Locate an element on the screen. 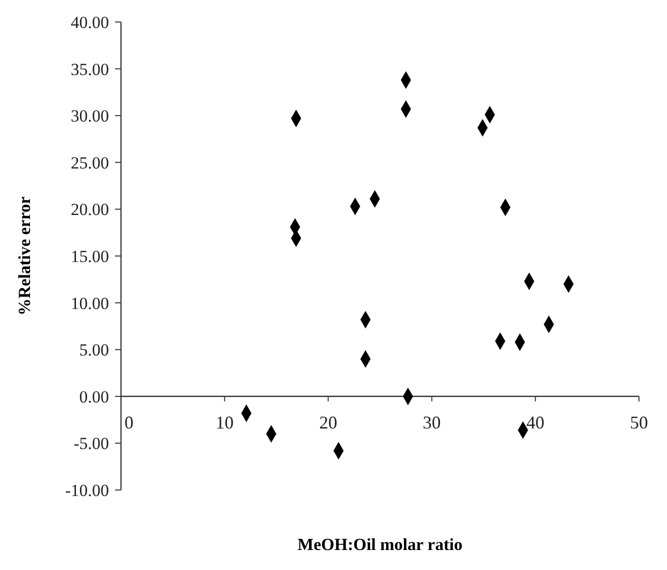 Image resolution: width=667 pixels, height=570 pixels. y-tick-label: 35.00 is located at coordinates (89, 69).